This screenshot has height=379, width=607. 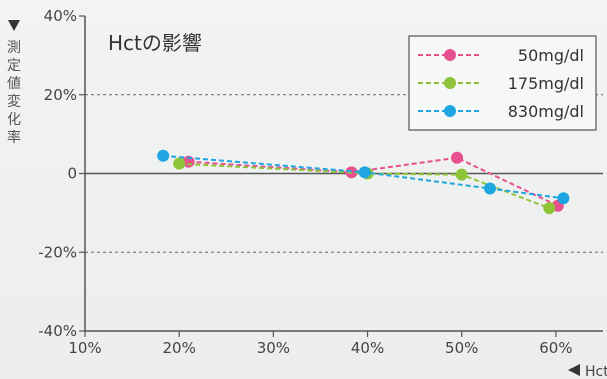 I want to click on y-axis-label-char: 測, so click(x=14, y=48).